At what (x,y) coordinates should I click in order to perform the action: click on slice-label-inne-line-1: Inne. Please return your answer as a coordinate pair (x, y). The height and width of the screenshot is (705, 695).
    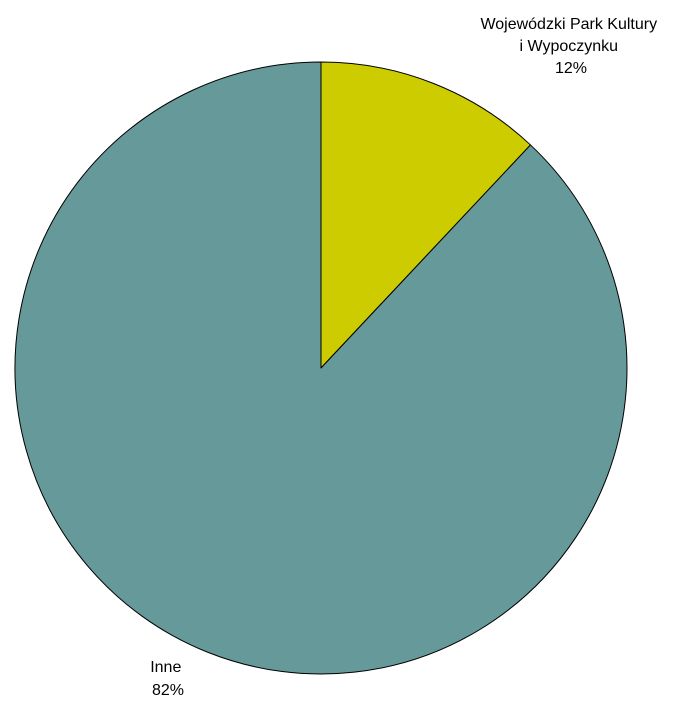
    Looking at the image, I should click on (165, 667).